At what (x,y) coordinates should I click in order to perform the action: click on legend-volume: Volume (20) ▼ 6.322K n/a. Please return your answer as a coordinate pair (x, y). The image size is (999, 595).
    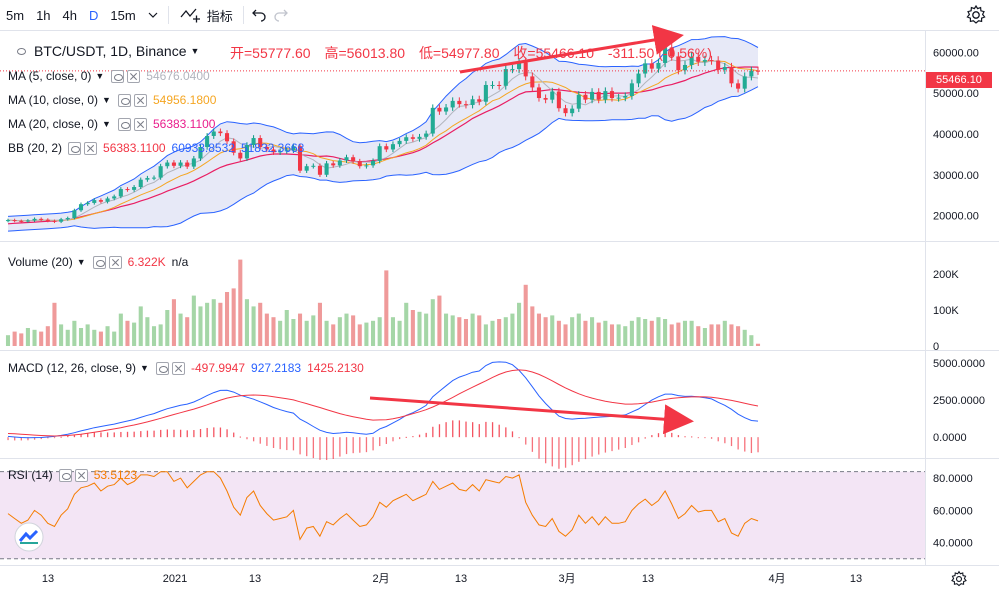
    Looking at the image, I should click on (98, 262).